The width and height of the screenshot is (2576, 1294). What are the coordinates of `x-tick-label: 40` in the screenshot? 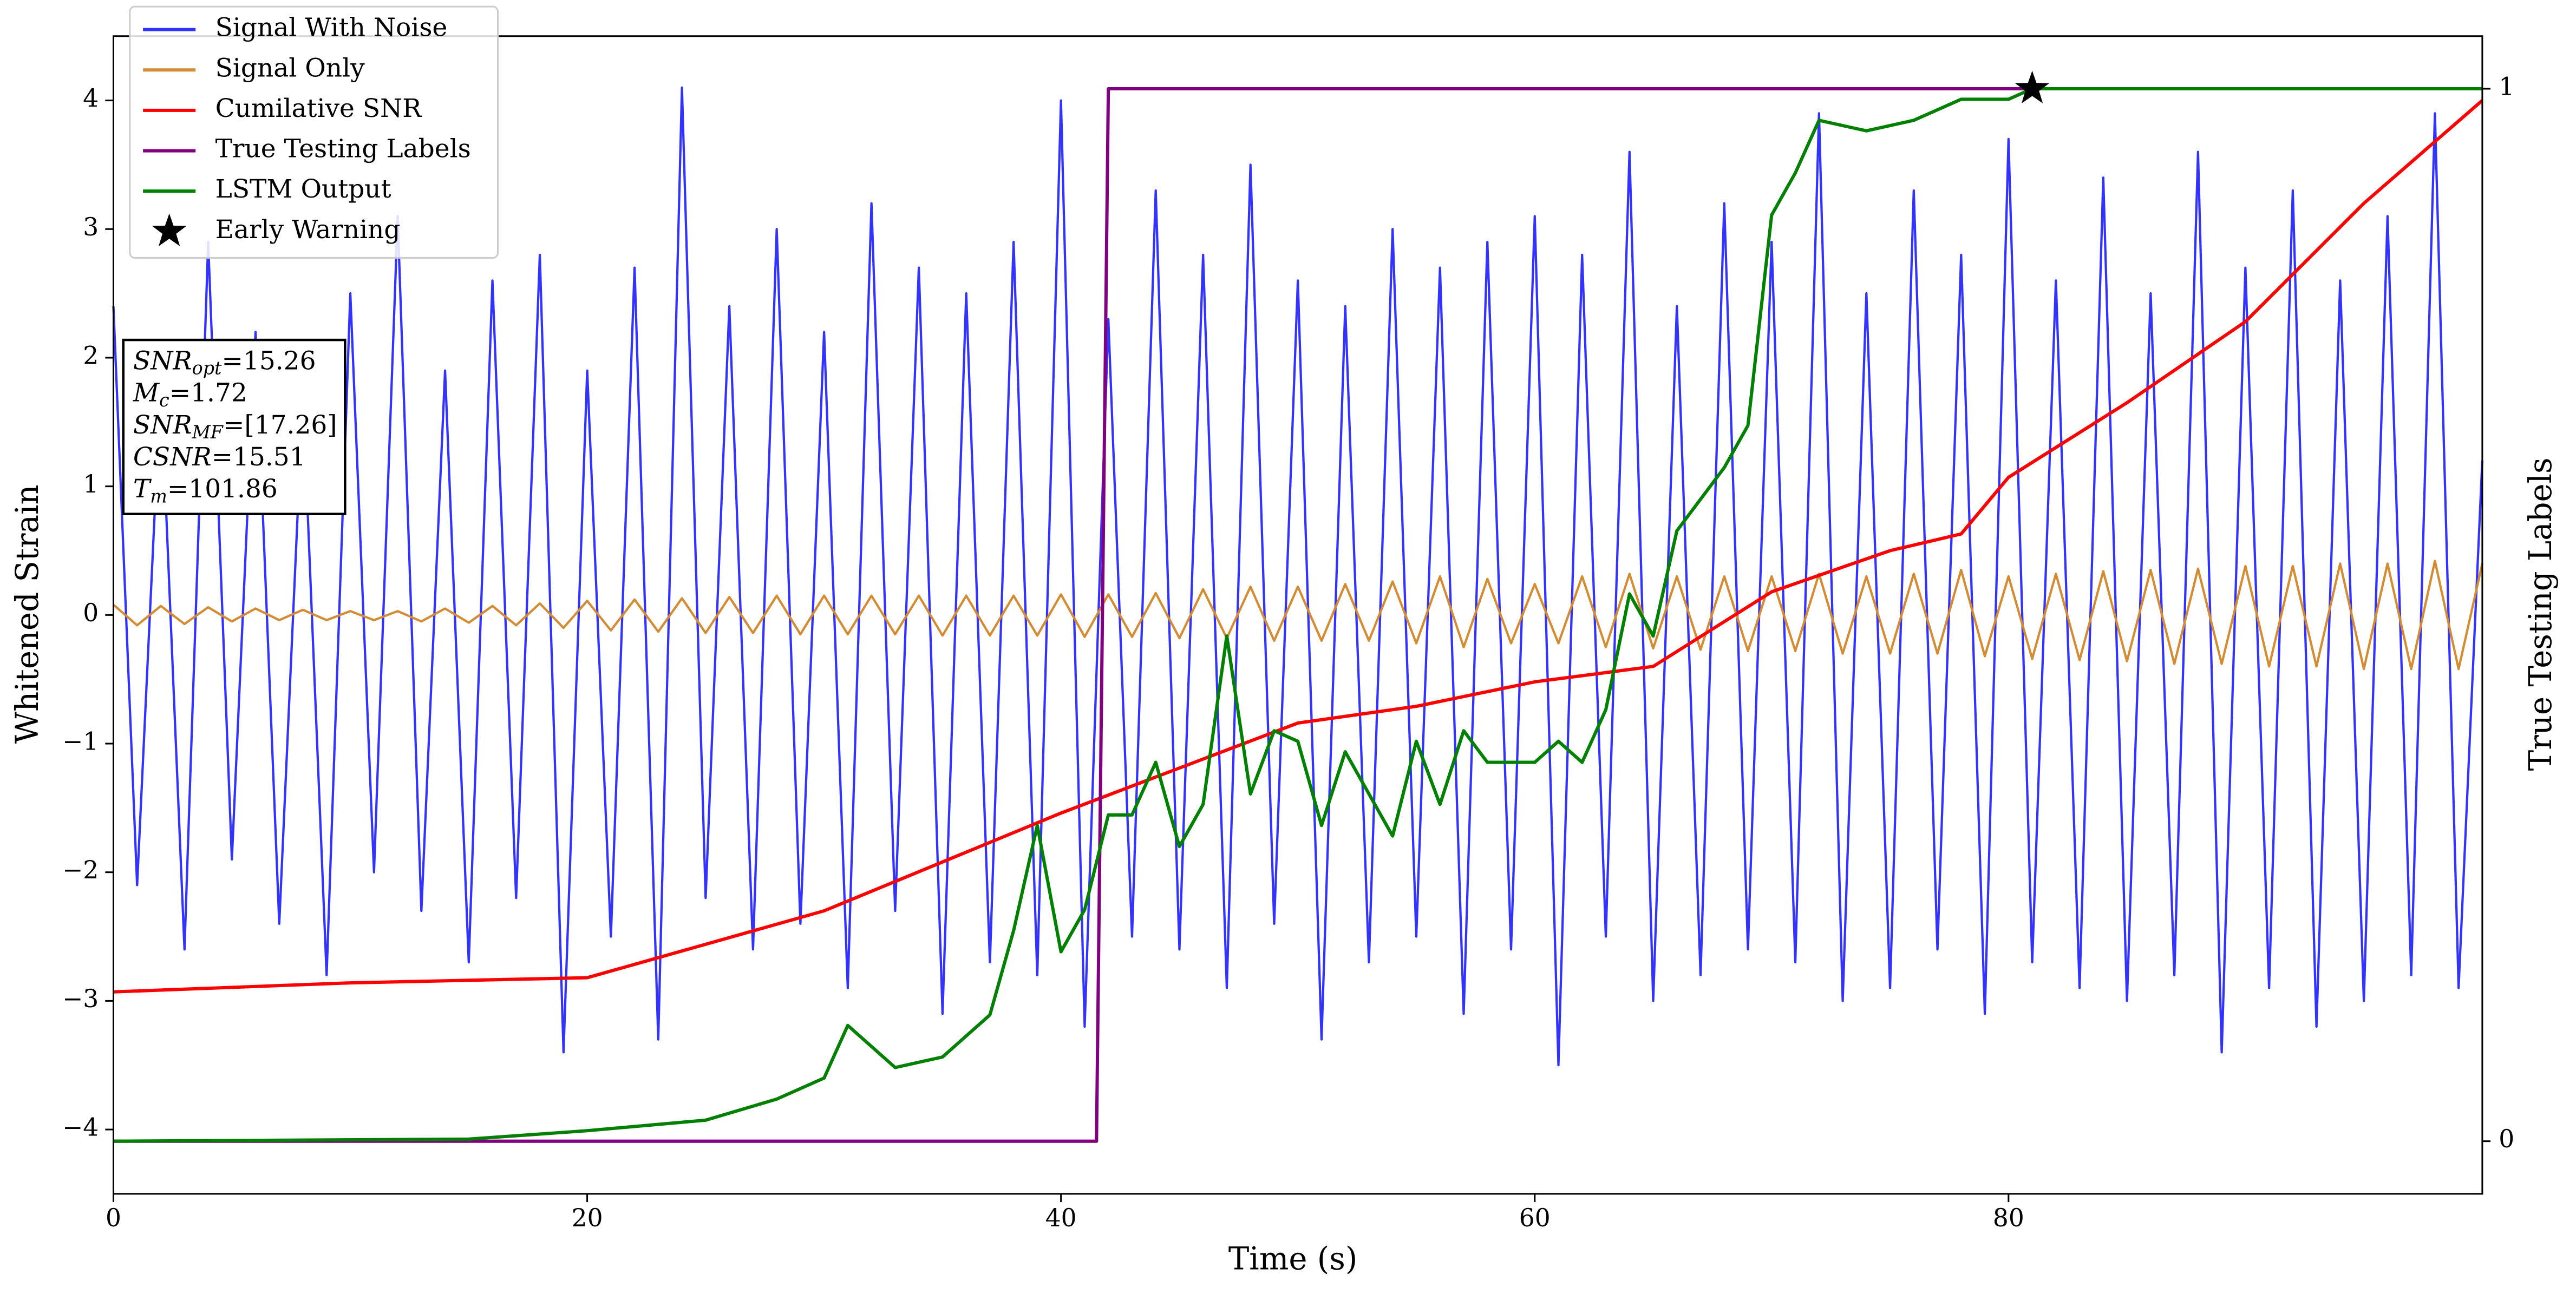 It's located at (1061, 1218).